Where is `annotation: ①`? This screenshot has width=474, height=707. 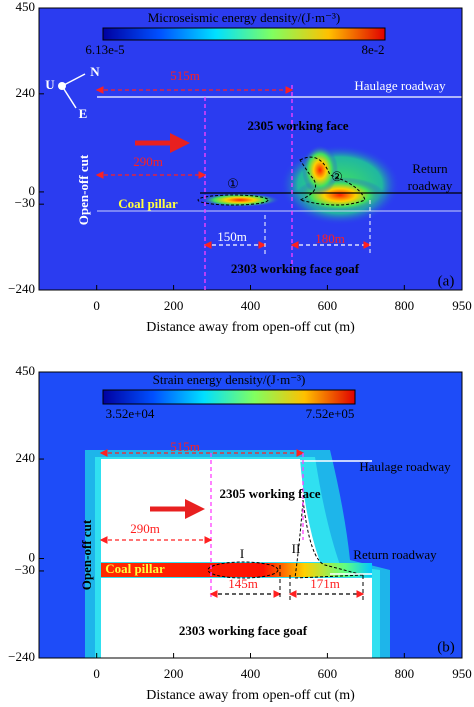
annotation: ① is located at coordinates (233, 183).